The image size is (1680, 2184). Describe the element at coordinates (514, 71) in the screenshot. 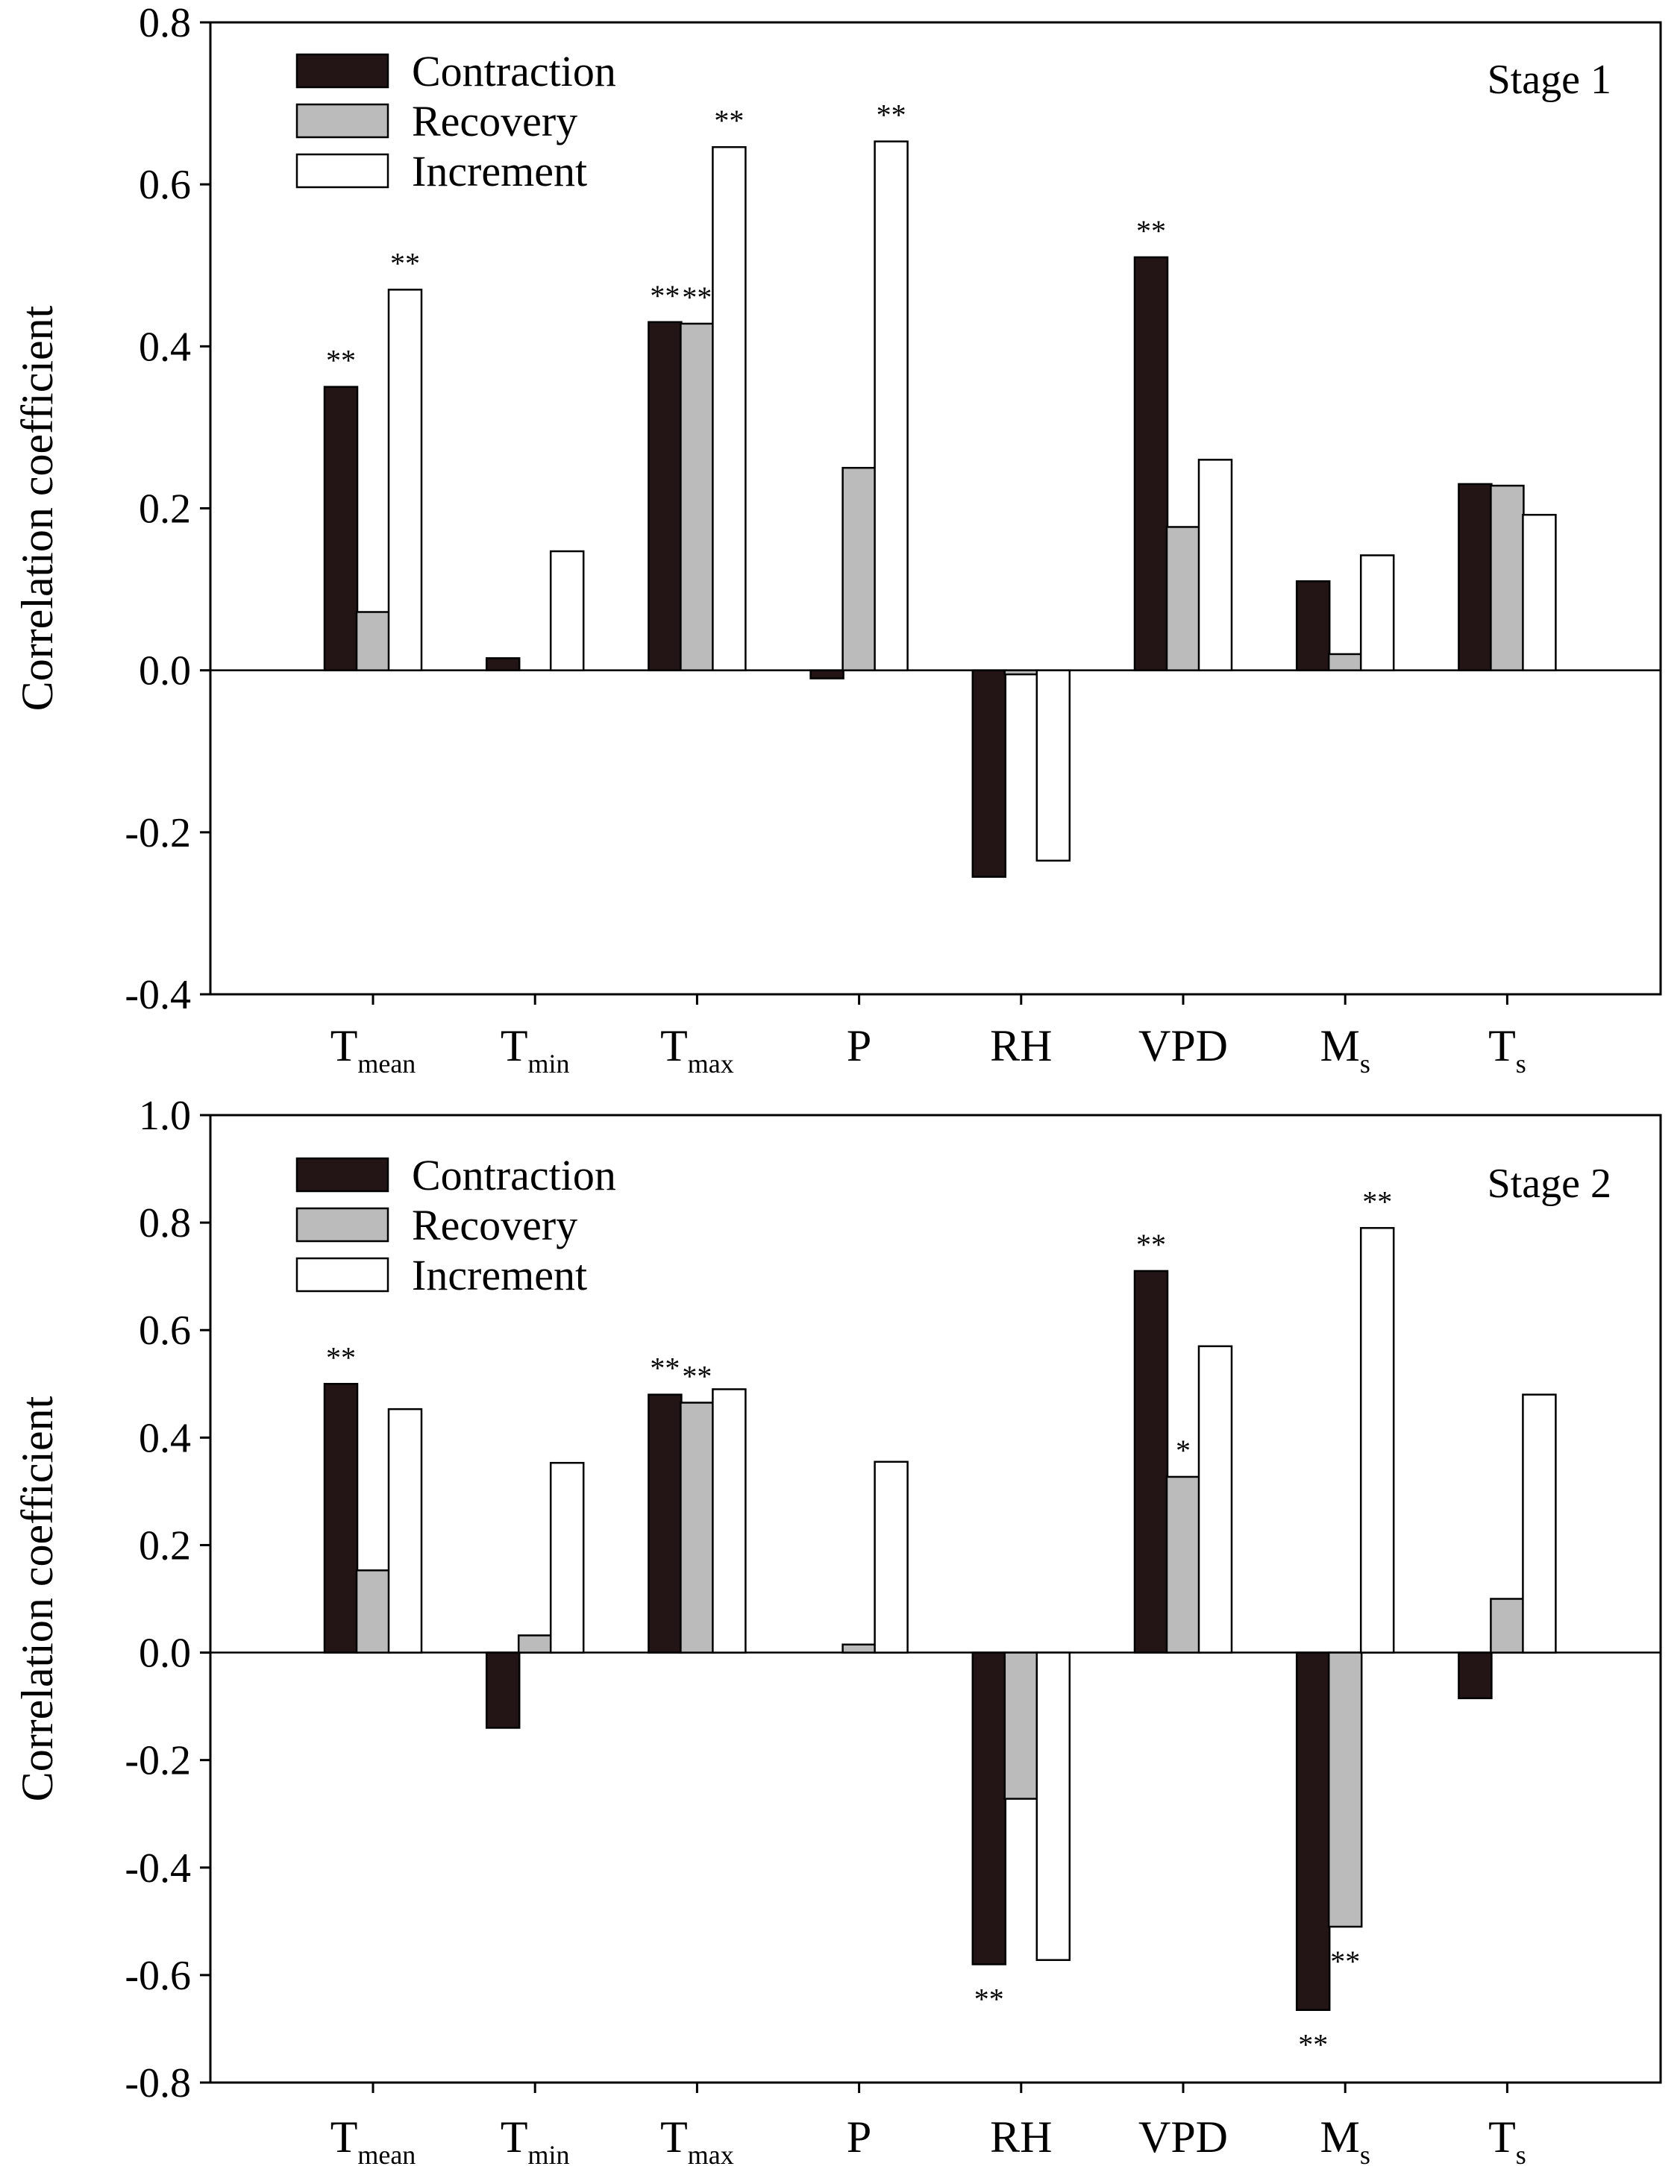

I see `legend-label-contraction: Contraction` at that location.